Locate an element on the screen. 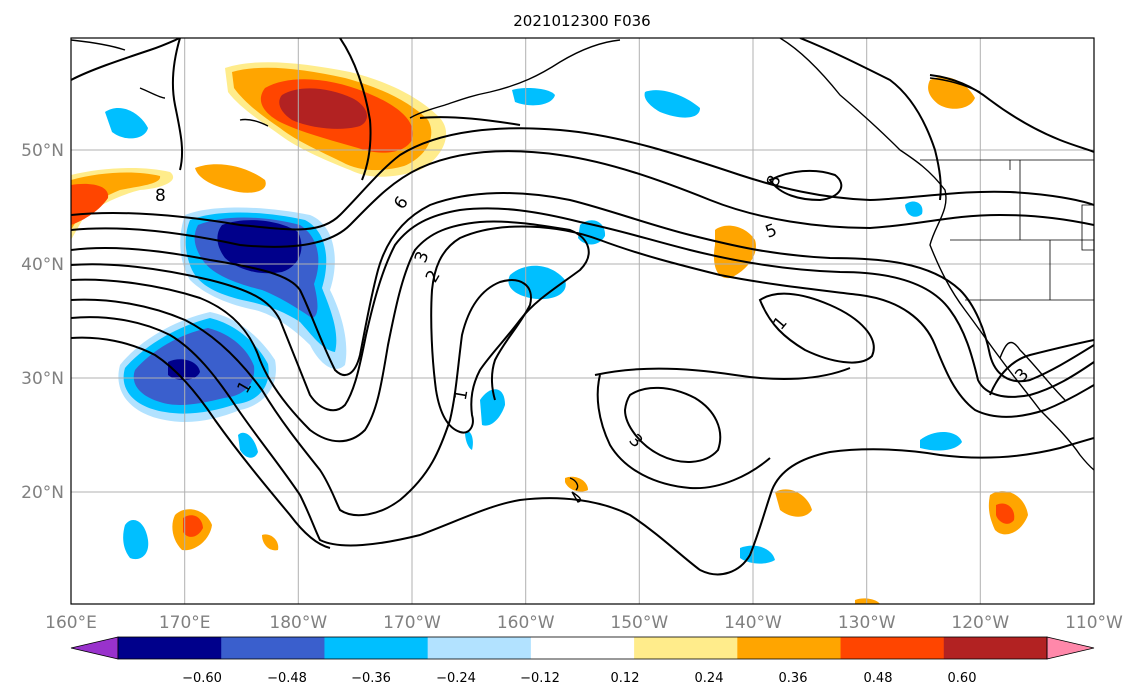 Image resolution: width=1139 pixels, height=698 pixels. colorbar-label: −0.36 is located at coordinates (371, 678).